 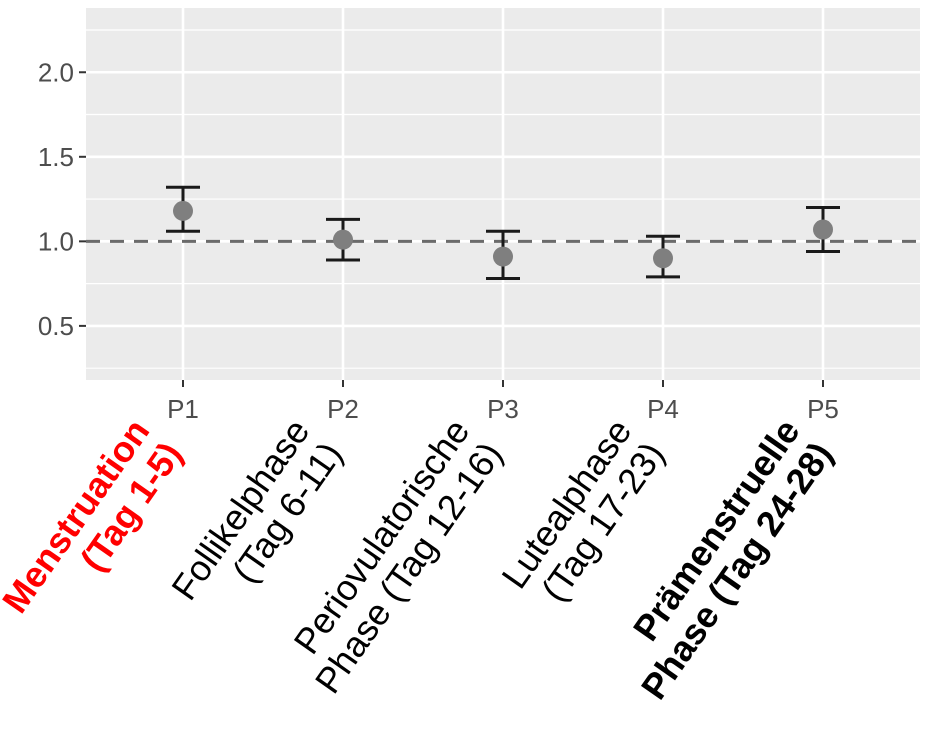 I want to click on point-P4, so click(x=663, y=258).